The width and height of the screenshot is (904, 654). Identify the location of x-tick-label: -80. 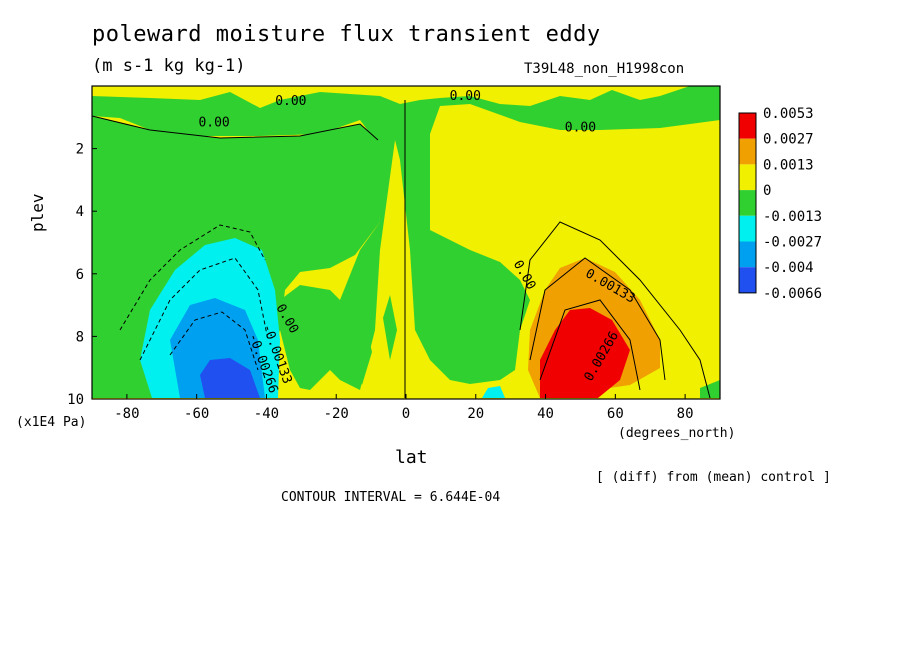
(126, 414).